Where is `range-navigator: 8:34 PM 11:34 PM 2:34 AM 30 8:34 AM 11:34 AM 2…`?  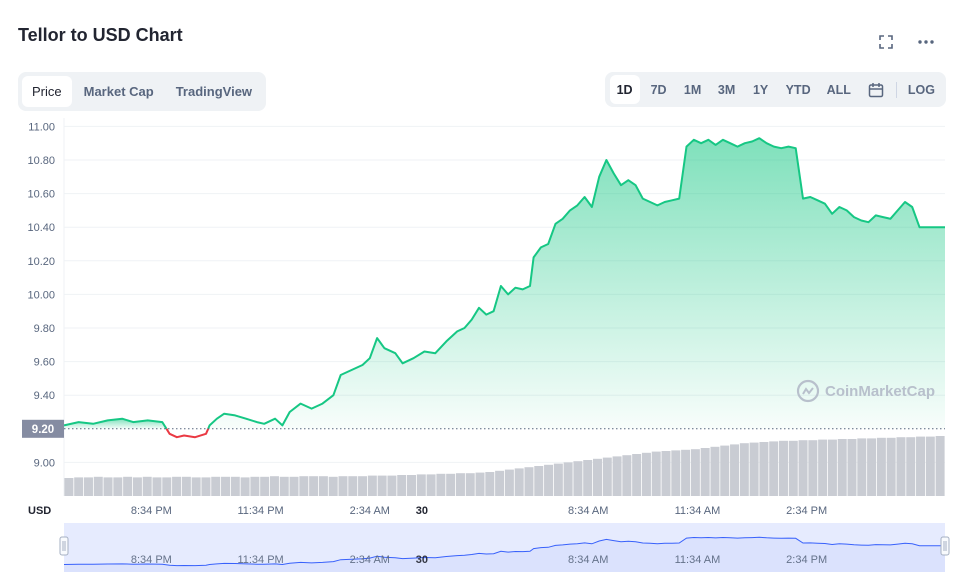
range-navigator: 8:34 PM 11:34 PM 2:34 AM 30 8:34 AM 11:34 AM 2… is located at coordinates (504, 547).